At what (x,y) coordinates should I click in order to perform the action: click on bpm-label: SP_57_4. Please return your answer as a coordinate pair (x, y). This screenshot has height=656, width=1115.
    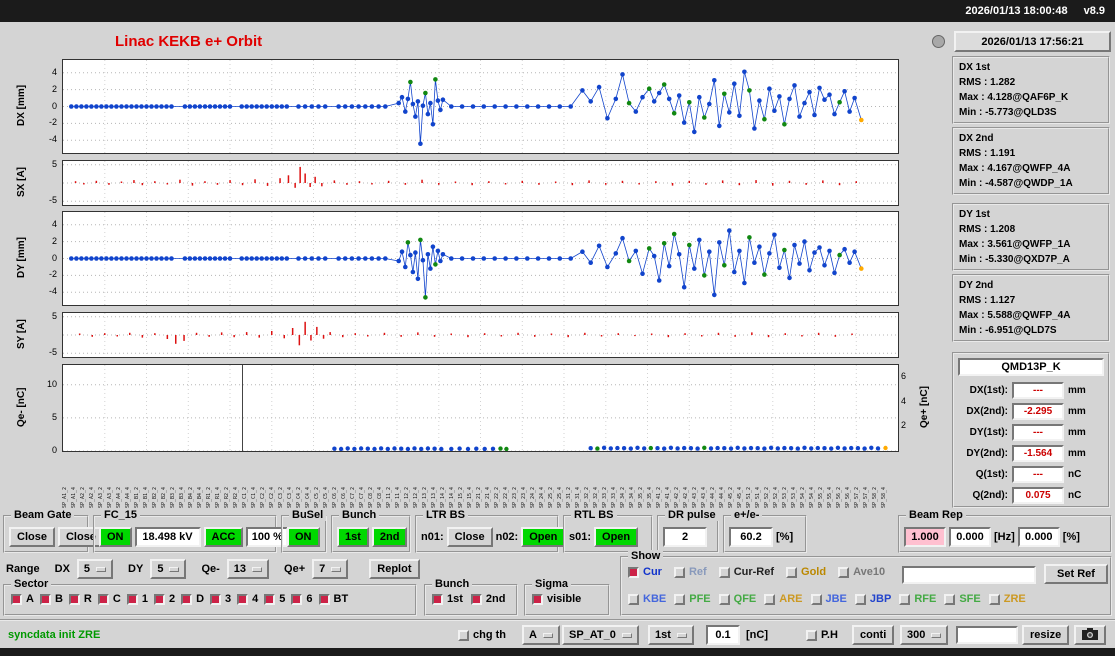
    Looking at the image, I should click on (866, 497).